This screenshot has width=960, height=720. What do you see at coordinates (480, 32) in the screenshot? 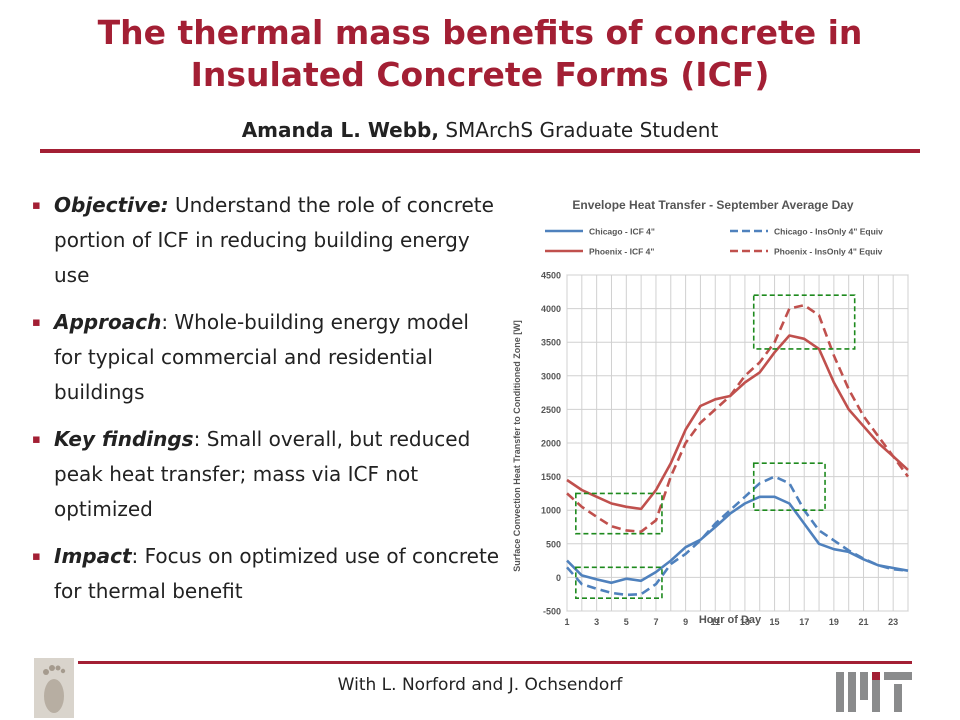
I see `title-line-1: The thermal mass benefits of concrete in` at bounding box center [480, 32].